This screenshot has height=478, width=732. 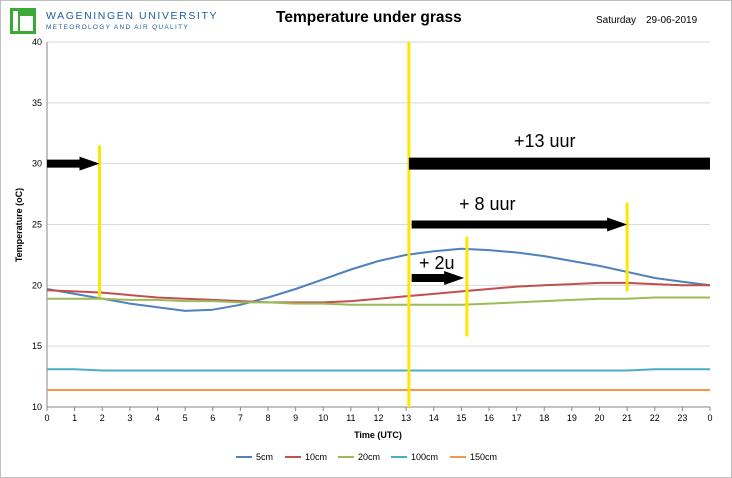 I want to click on x-tick-label: 15, so click(x=461, y=418).